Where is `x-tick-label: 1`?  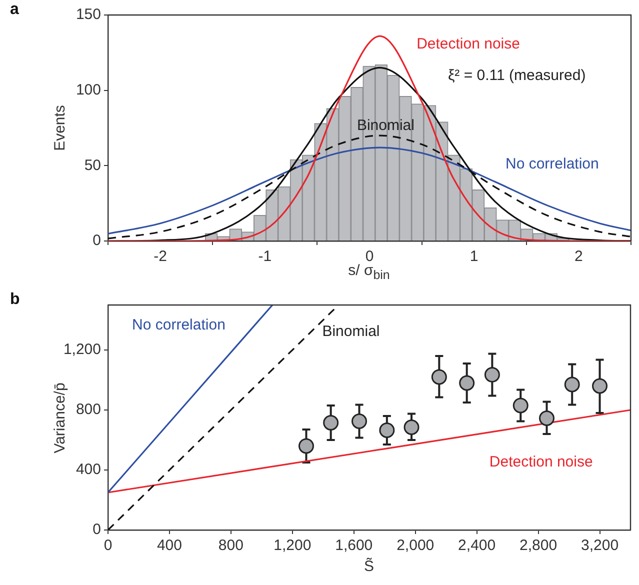 x-tick-label: 1 is located at coordinates (474, 257).